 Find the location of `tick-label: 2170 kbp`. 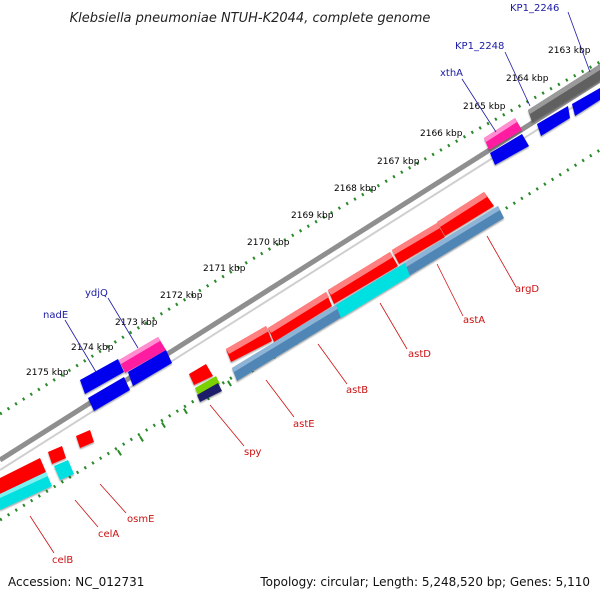

tick-label: 2170 kbp is located at coordinates (268, 243).